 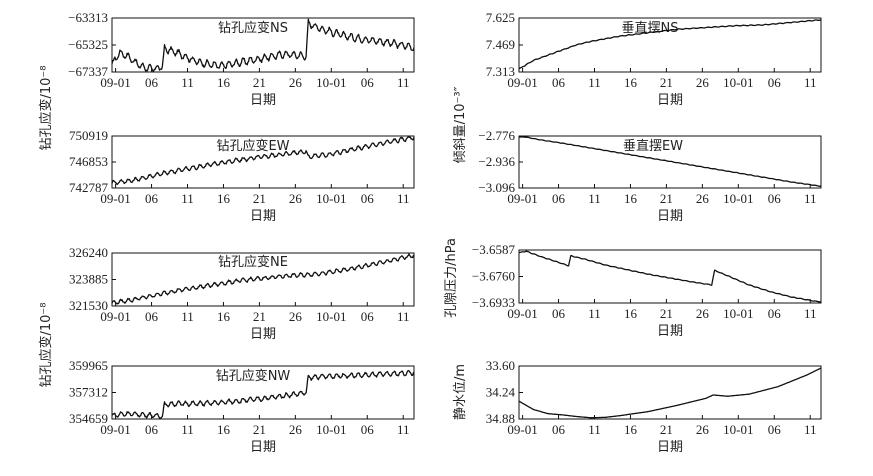 What do you see at coordinates (670, 44) in the screenshot?
I see `series-line-pend_ns` at bounding box center [670, 44].